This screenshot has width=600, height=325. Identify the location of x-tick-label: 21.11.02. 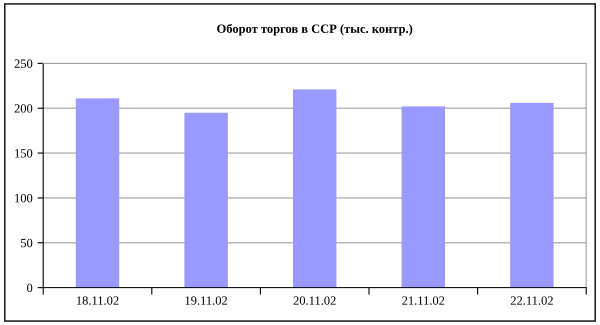
(423, 300).